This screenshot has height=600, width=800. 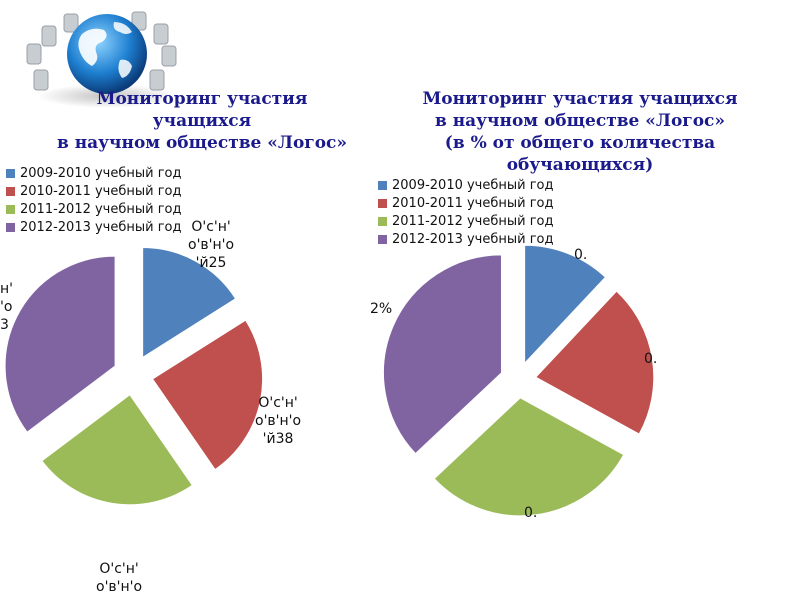 I want to click on left-title-line-1: Мониторинг участия, so click(x=202, y=99).